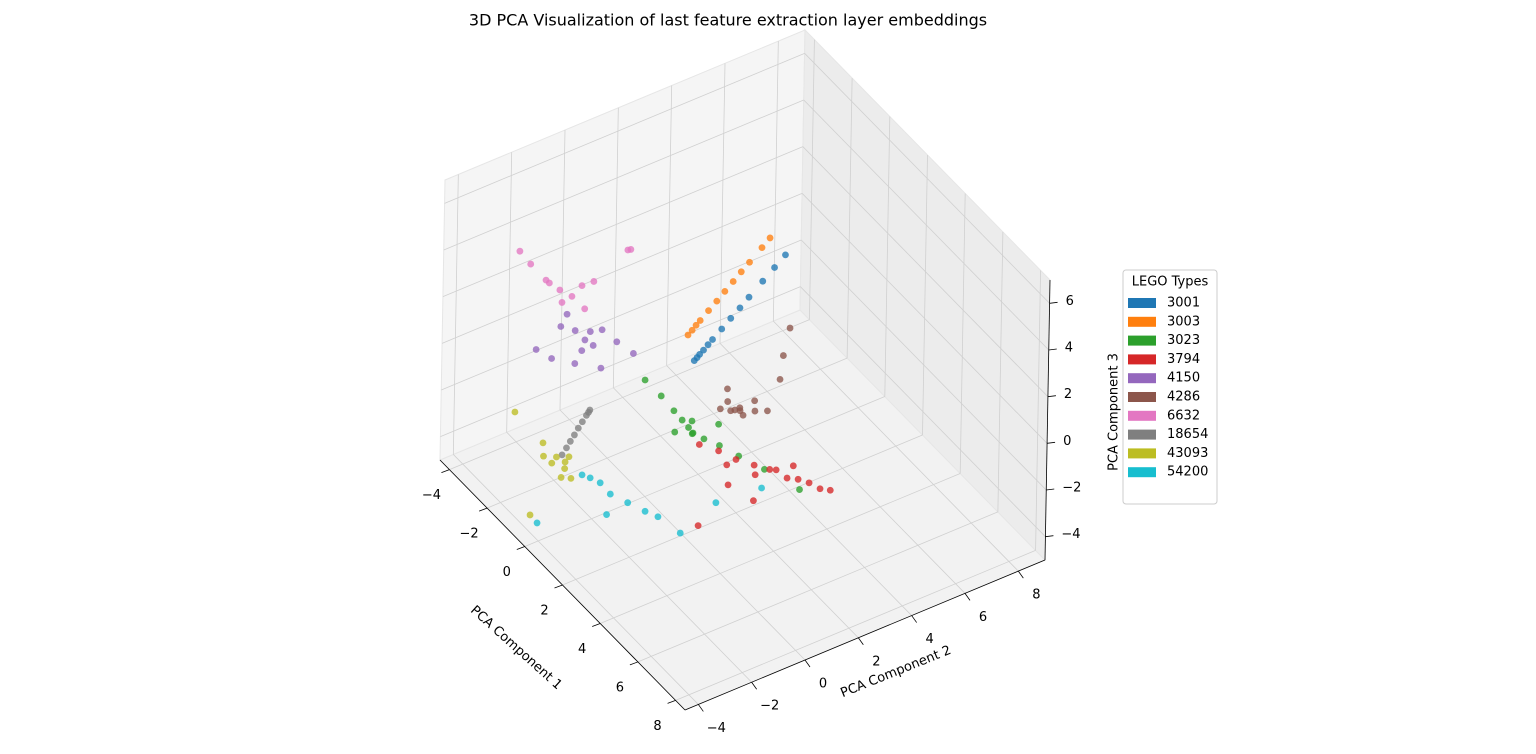 This screenshot has height=754, width=1536. I want to click on y-tick-label: 6, so click(983, 617).